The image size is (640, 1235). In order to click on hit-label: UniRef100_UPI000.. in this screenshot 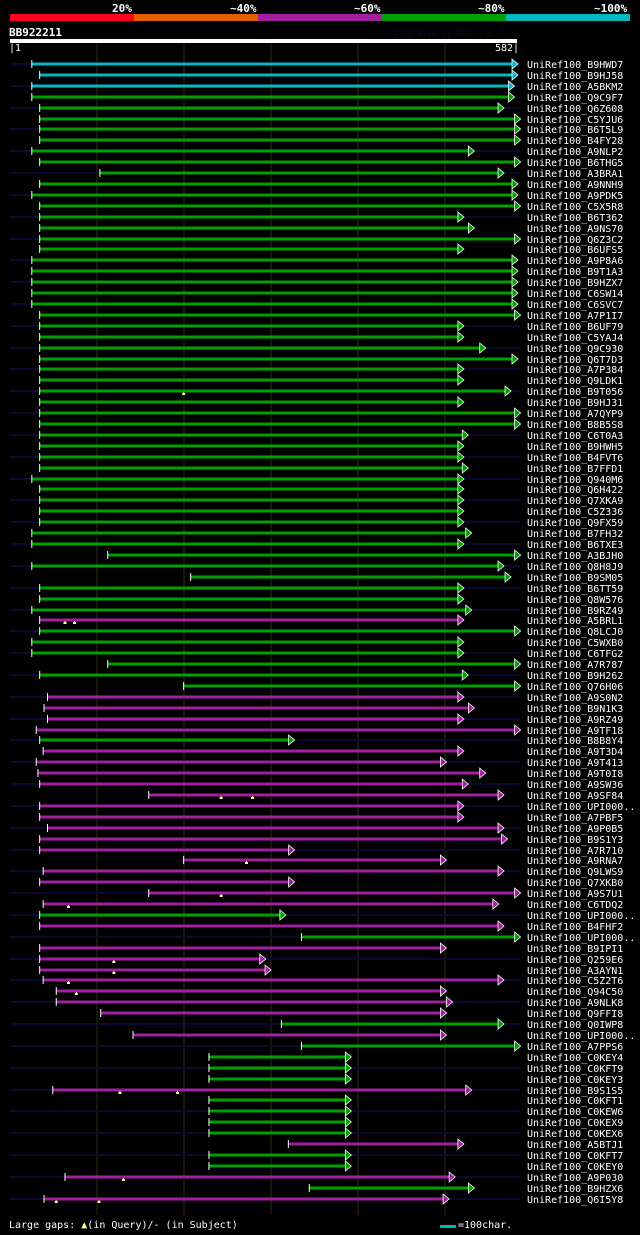, I will do `click(581, 916)`.